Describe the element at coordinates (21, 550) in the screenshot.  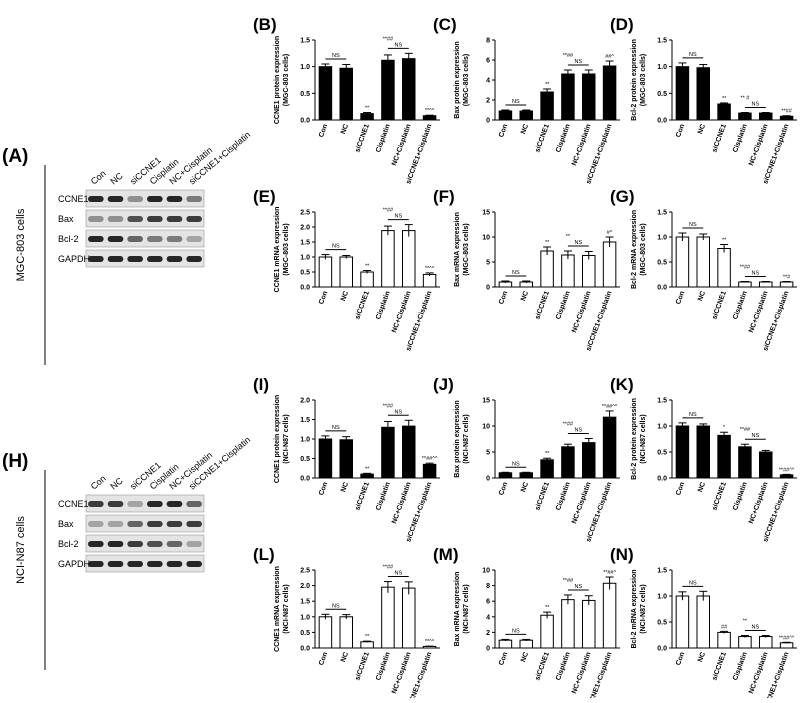
I see `cell-line-label: NCI-N87 cells` at that location.